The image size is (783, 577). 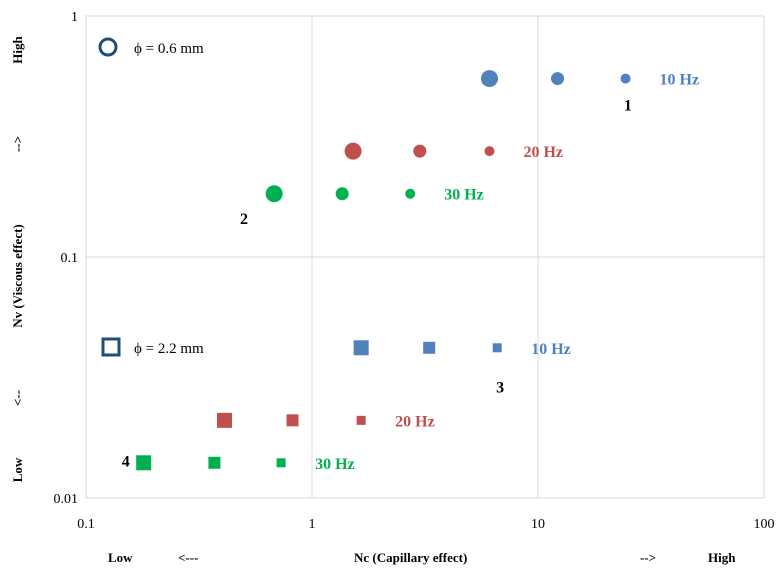 What do you see at coordinates (17, 469) in the screenshot?
I see `y-label-low: Low` at bounding box center [17, 469].